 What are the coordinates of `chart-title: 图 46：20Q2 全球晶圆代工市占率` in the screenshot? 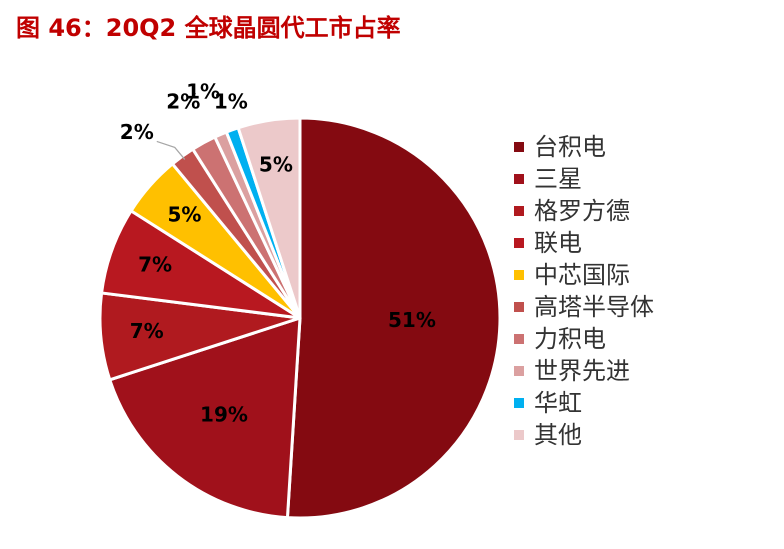 It's located at (208, 28).